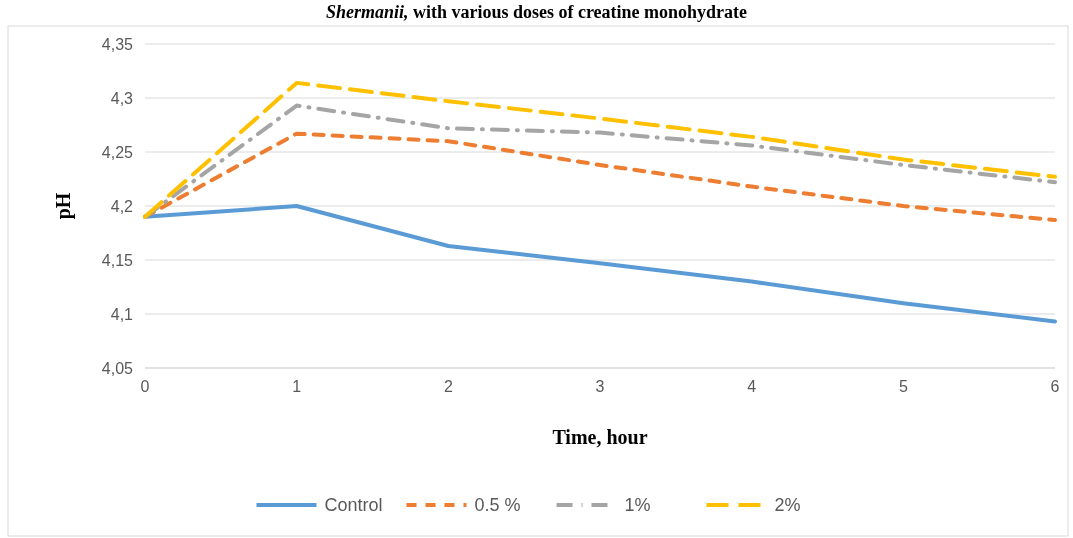  I want to click on y-tick-label: 4,1, so click(122, 314).